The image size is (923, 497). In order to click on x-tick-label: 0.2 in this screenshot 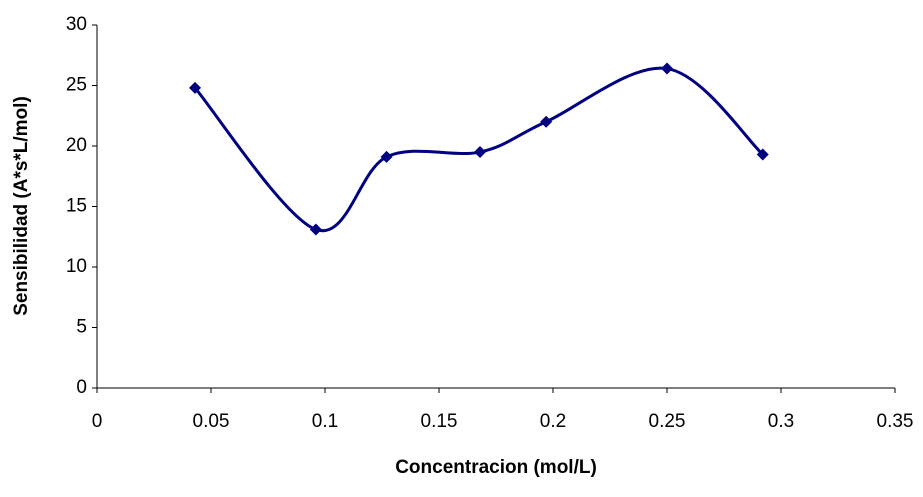, I will do `click(553, 421)`.